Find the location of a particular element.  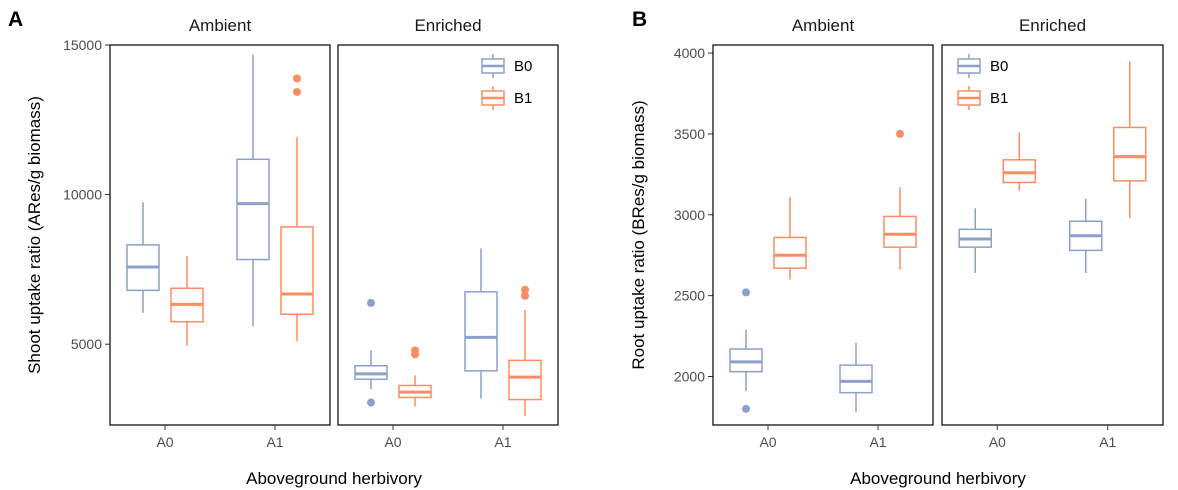

panel-letter: A is located at coordinates (15, 19).